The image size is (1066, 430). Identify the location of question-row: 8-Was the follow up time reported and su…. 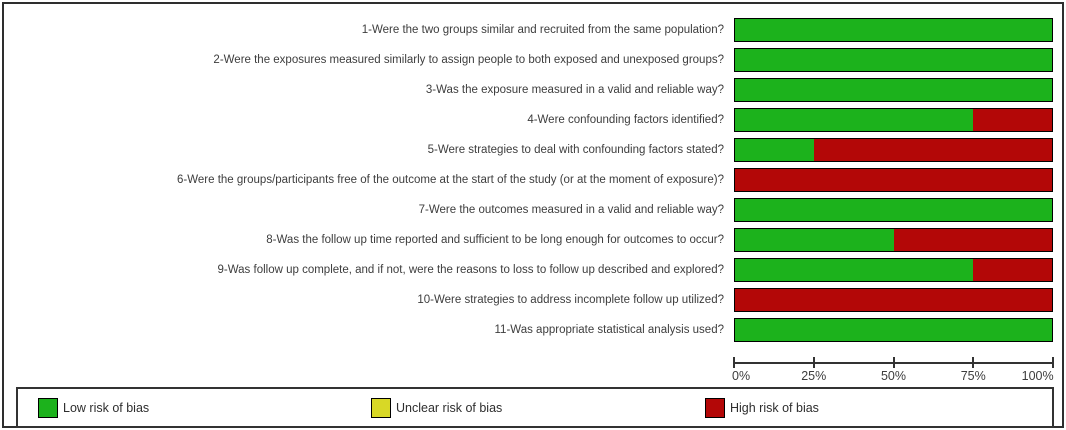
(534, 240).